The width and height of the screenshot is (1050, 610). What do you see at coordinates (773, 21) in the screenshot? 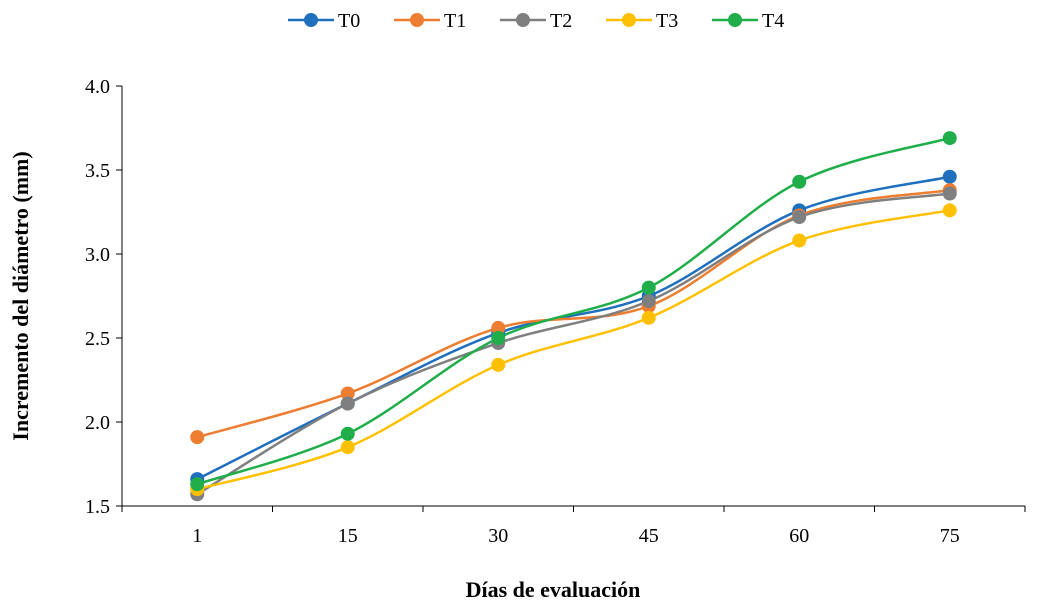
I see `legend-label: T4` at bounding box center [773, 21].